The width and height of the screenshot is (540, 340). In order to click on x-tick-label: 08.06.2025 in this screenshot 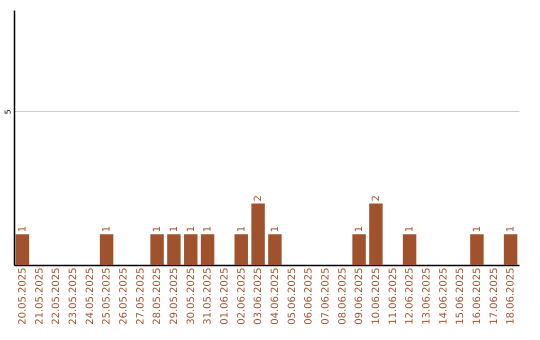, I will do `click(342, 296)`.